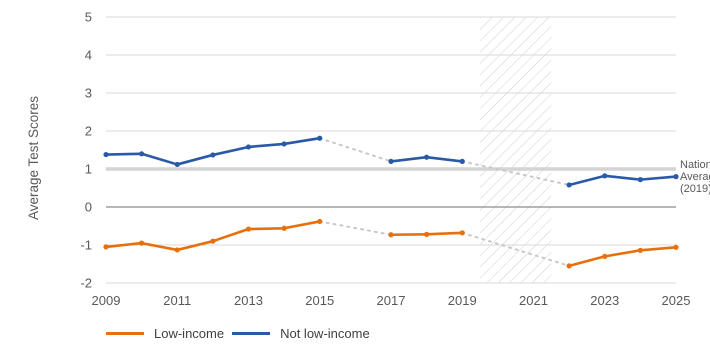 Image resolution: width=710 pixels, height=346 pixels. Describe the element at coordinates (177, 300) in the screenshot. I see `x-tick-label: 2011` at that location.